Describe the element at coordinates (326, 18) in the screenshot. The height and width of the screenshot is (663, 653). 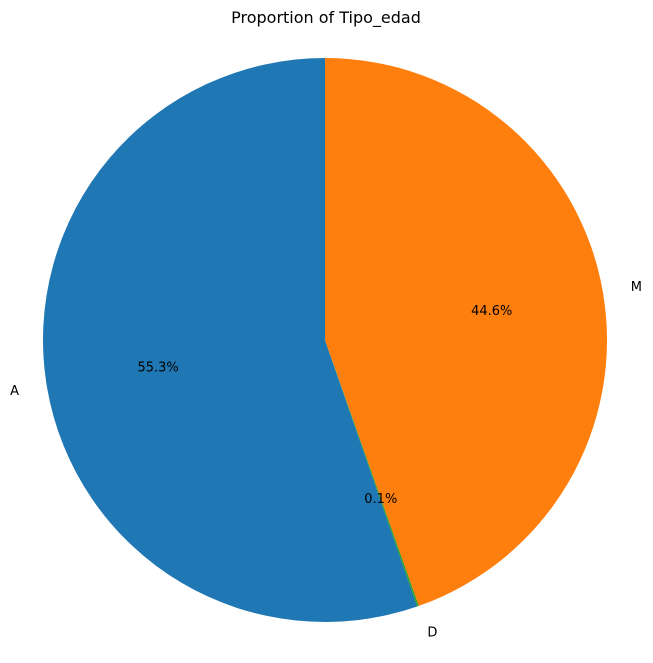
I see `chart-title: Proportion of Tipo_edad` at that location.